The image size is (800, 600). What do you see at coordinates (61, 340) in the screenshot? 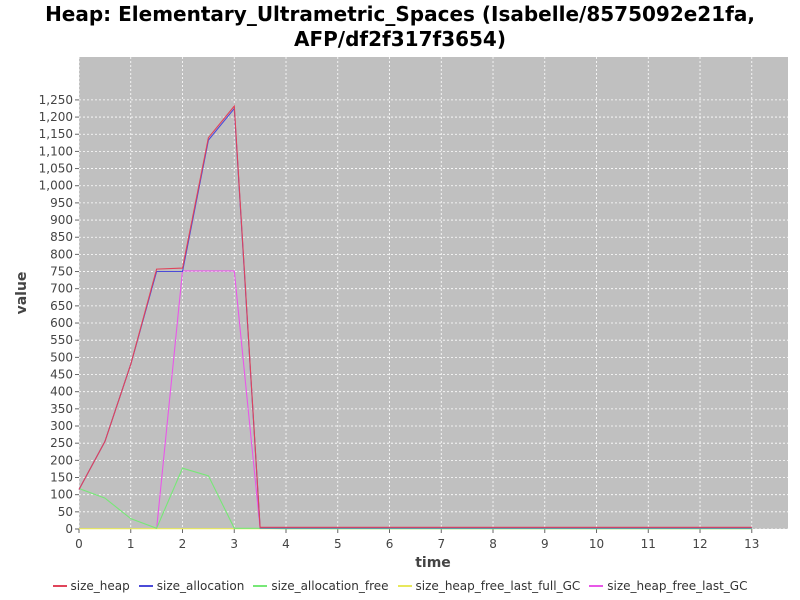
I see `y-tick-label: 550` at bounding box center [61, 340].